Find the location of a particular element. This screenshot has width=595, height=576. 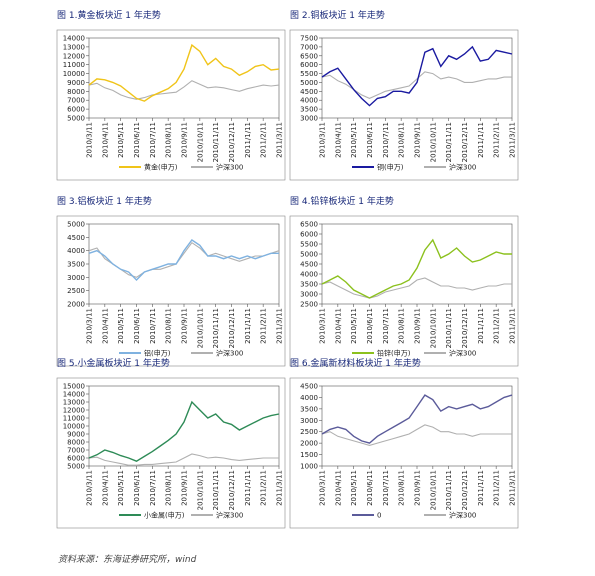

y-tick-label: 13000 is located at coordinates (74, 403).